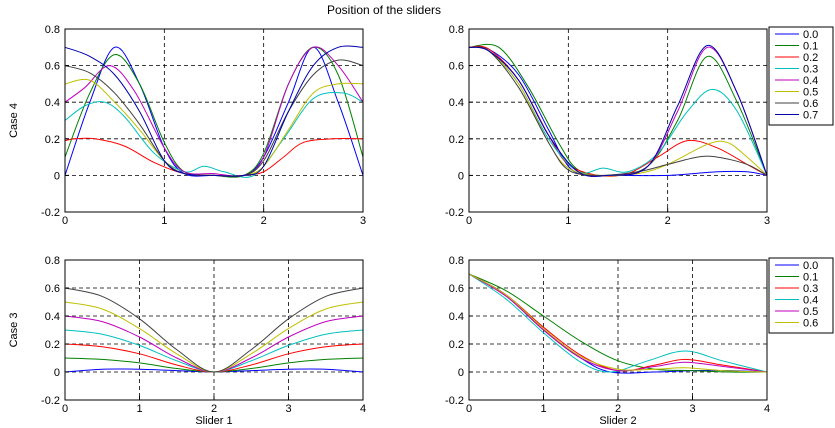 The height and width of the screenshot is (428, 835). I want to click on legend-entry: 0.7, so click(810, 116).